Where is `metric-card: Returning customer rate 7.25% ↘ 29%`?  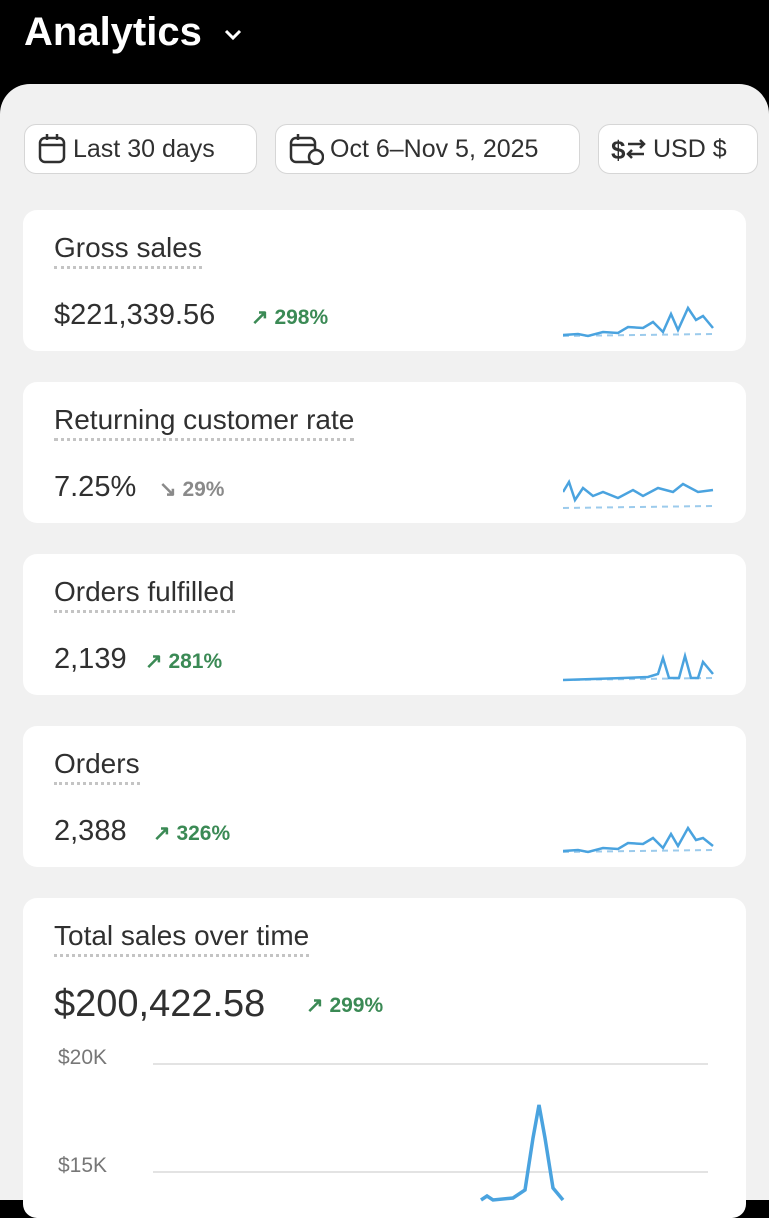
metric-card: Returning customer rate 7.25% ↘ 29% is located at coordinates (384, 452).